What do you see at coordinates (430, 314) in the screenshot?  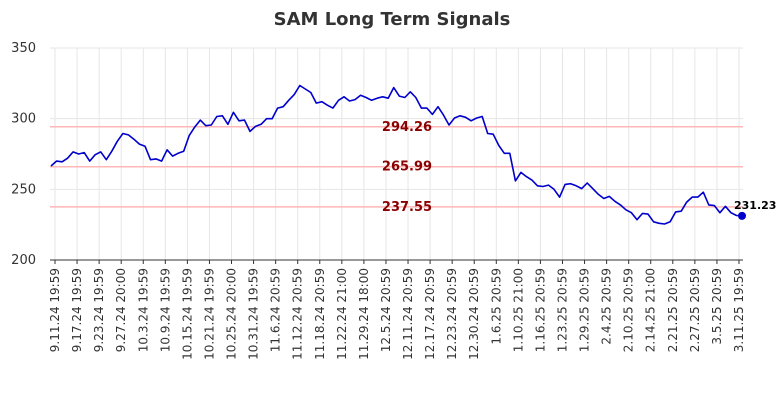 I see `x-tick-label: 12.17.24 20:59` at bounding box center [430, 314].